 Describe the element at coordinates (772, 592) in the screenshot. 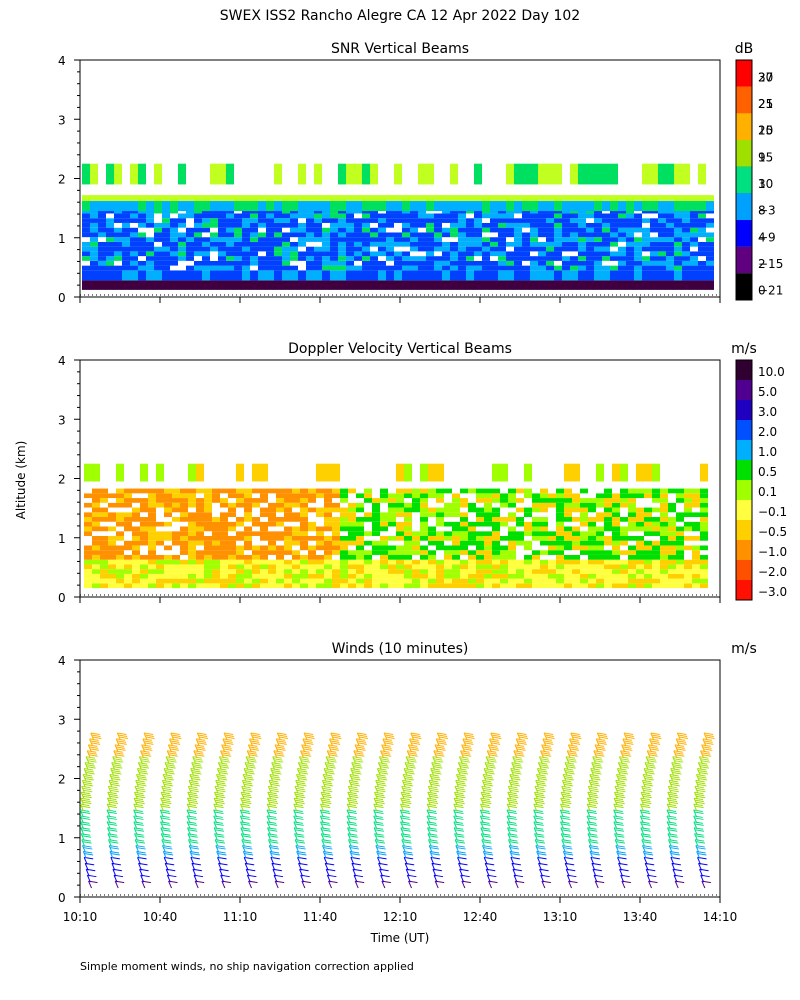

I see `colorbar-label: −3.0` at that location.